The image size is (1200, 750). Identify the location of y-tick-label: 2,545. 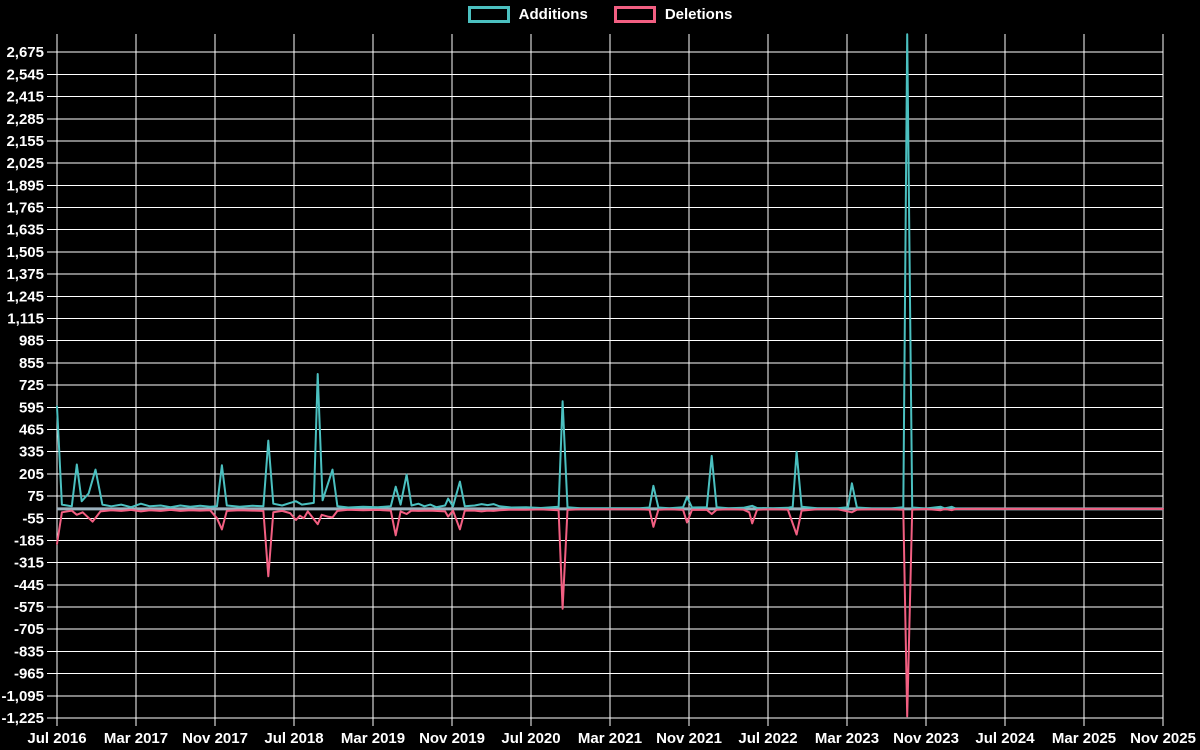
(25, 74).